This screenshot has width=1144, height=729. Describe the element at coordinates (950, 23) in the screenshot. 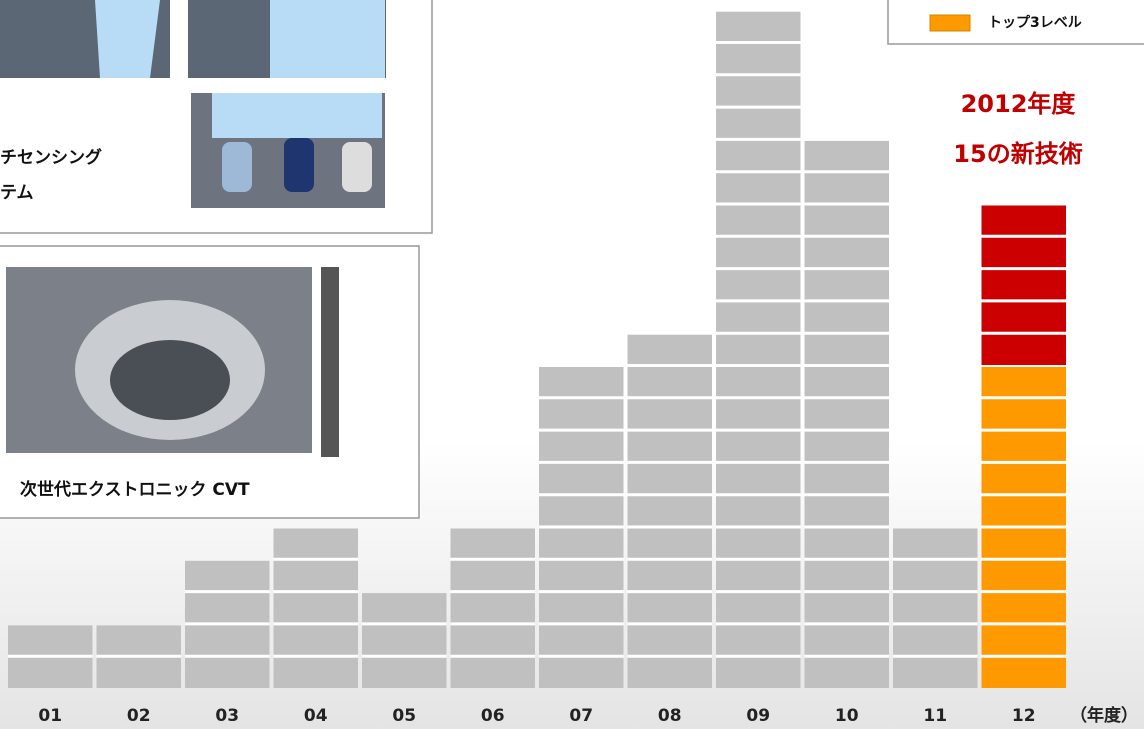

I see `legend-swatch` at that location.